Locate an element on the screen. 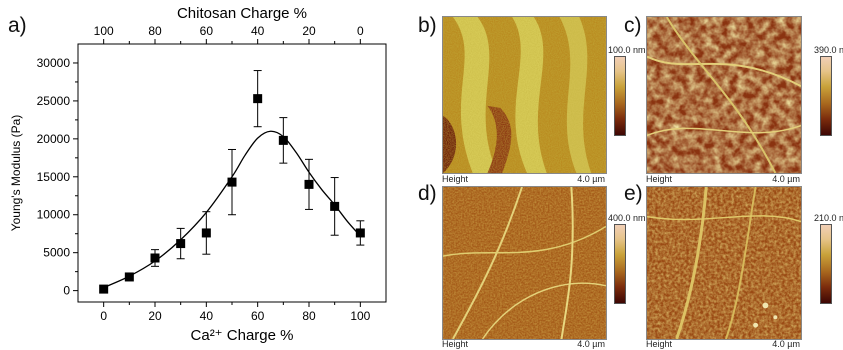 The width and height of the screenshot is (843, 350). afm-caption-height-e: Height is located at coordinates (659, 344).